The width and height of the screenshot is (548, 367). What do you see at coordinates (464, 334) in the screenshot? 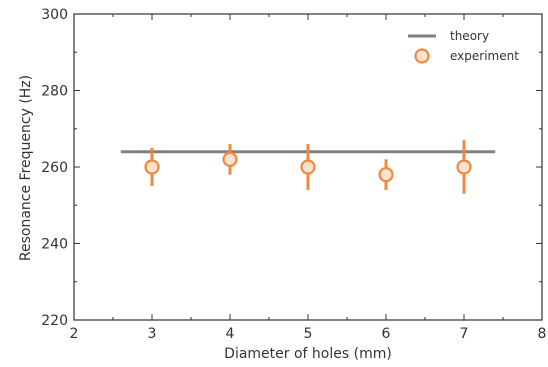
I see `x-tick-label: 7` at bounding box center [464, 334].